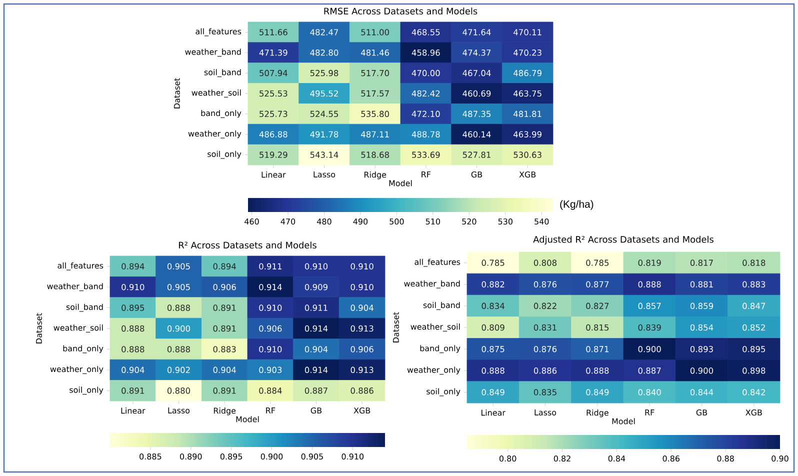  Describe the element at coordinates (476, 155) in the screenshot. I see `data-label: 527.81` at that location.